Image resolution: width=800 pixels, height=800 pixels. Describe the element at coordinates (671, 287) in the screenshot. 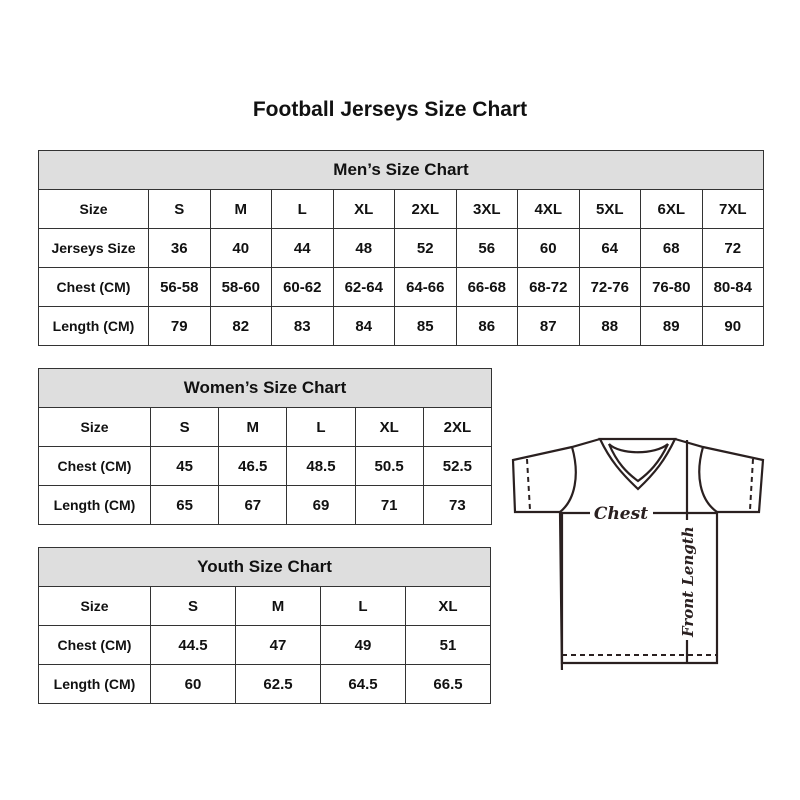

I see `table-cell: 76-80` at that location.